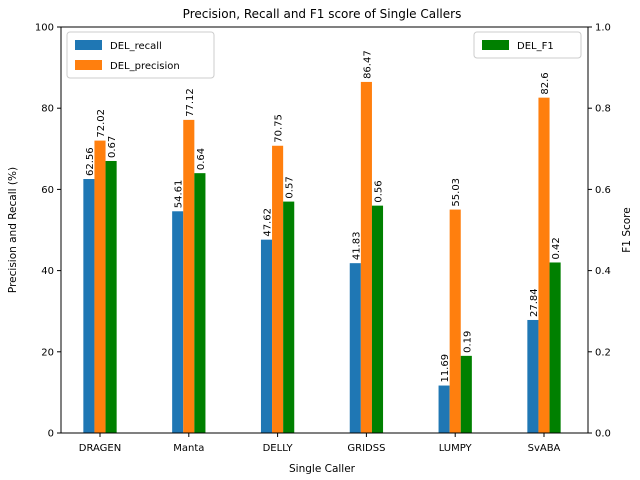 The height and width of the screenshot is (480, 640). I want to click on data-label-DEL_recall-DRAGEN: 62.56, so click(90, 161).